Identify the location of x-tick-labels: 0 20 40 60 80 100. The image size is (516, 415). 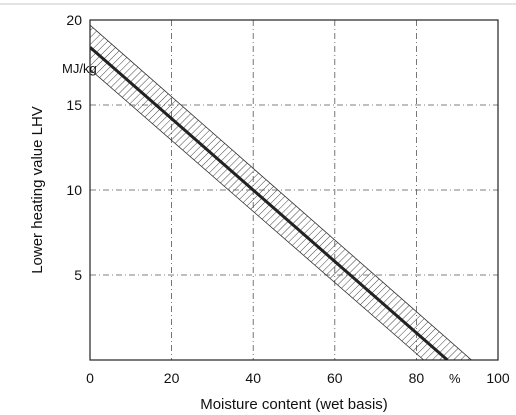
(298, 378).